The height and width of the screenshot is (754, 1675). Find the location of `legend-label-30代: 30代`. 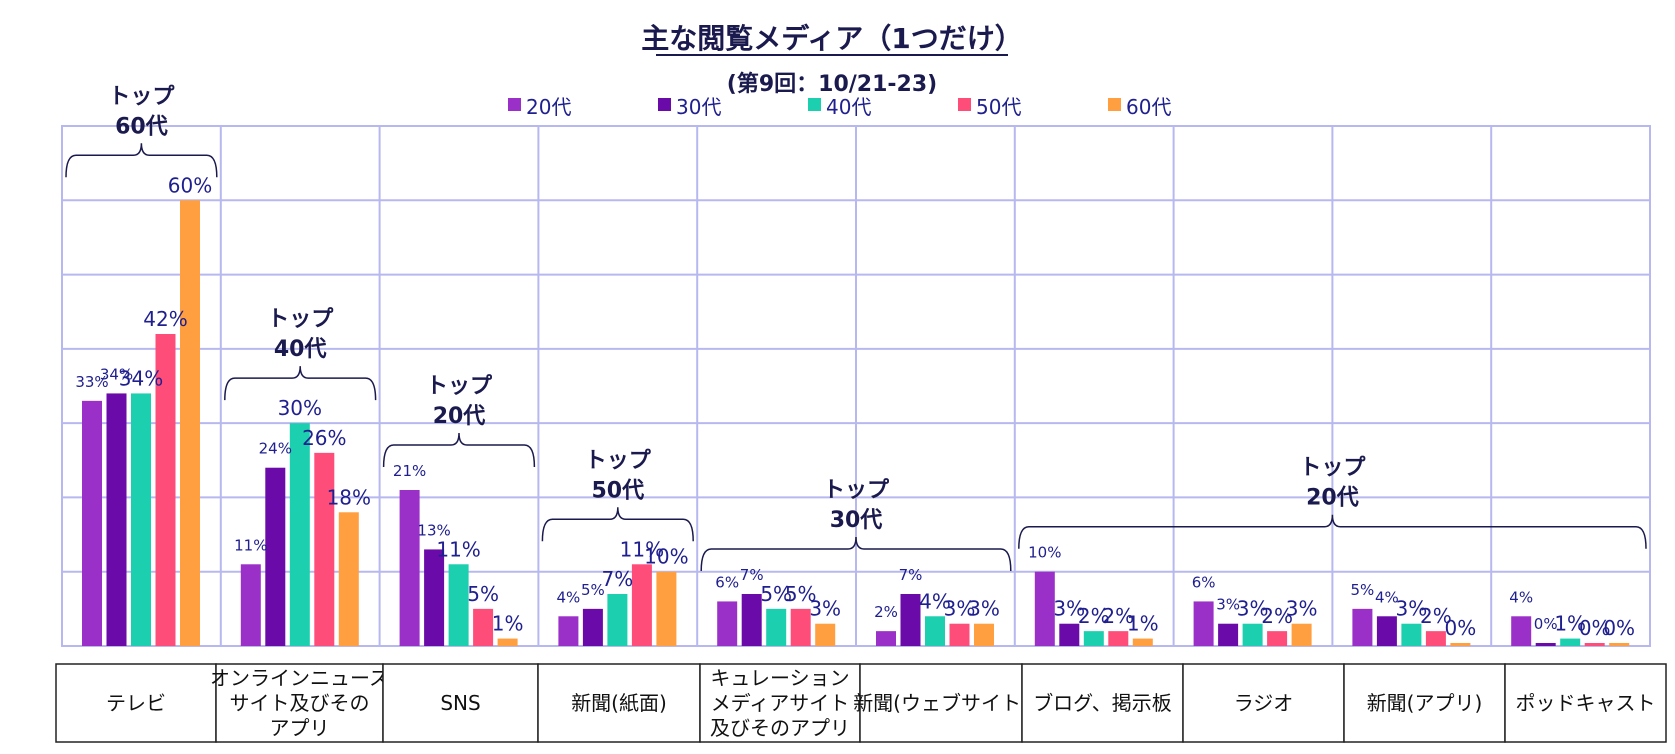

legend-label-30代: 30代 is located at coordinates (698, 107).